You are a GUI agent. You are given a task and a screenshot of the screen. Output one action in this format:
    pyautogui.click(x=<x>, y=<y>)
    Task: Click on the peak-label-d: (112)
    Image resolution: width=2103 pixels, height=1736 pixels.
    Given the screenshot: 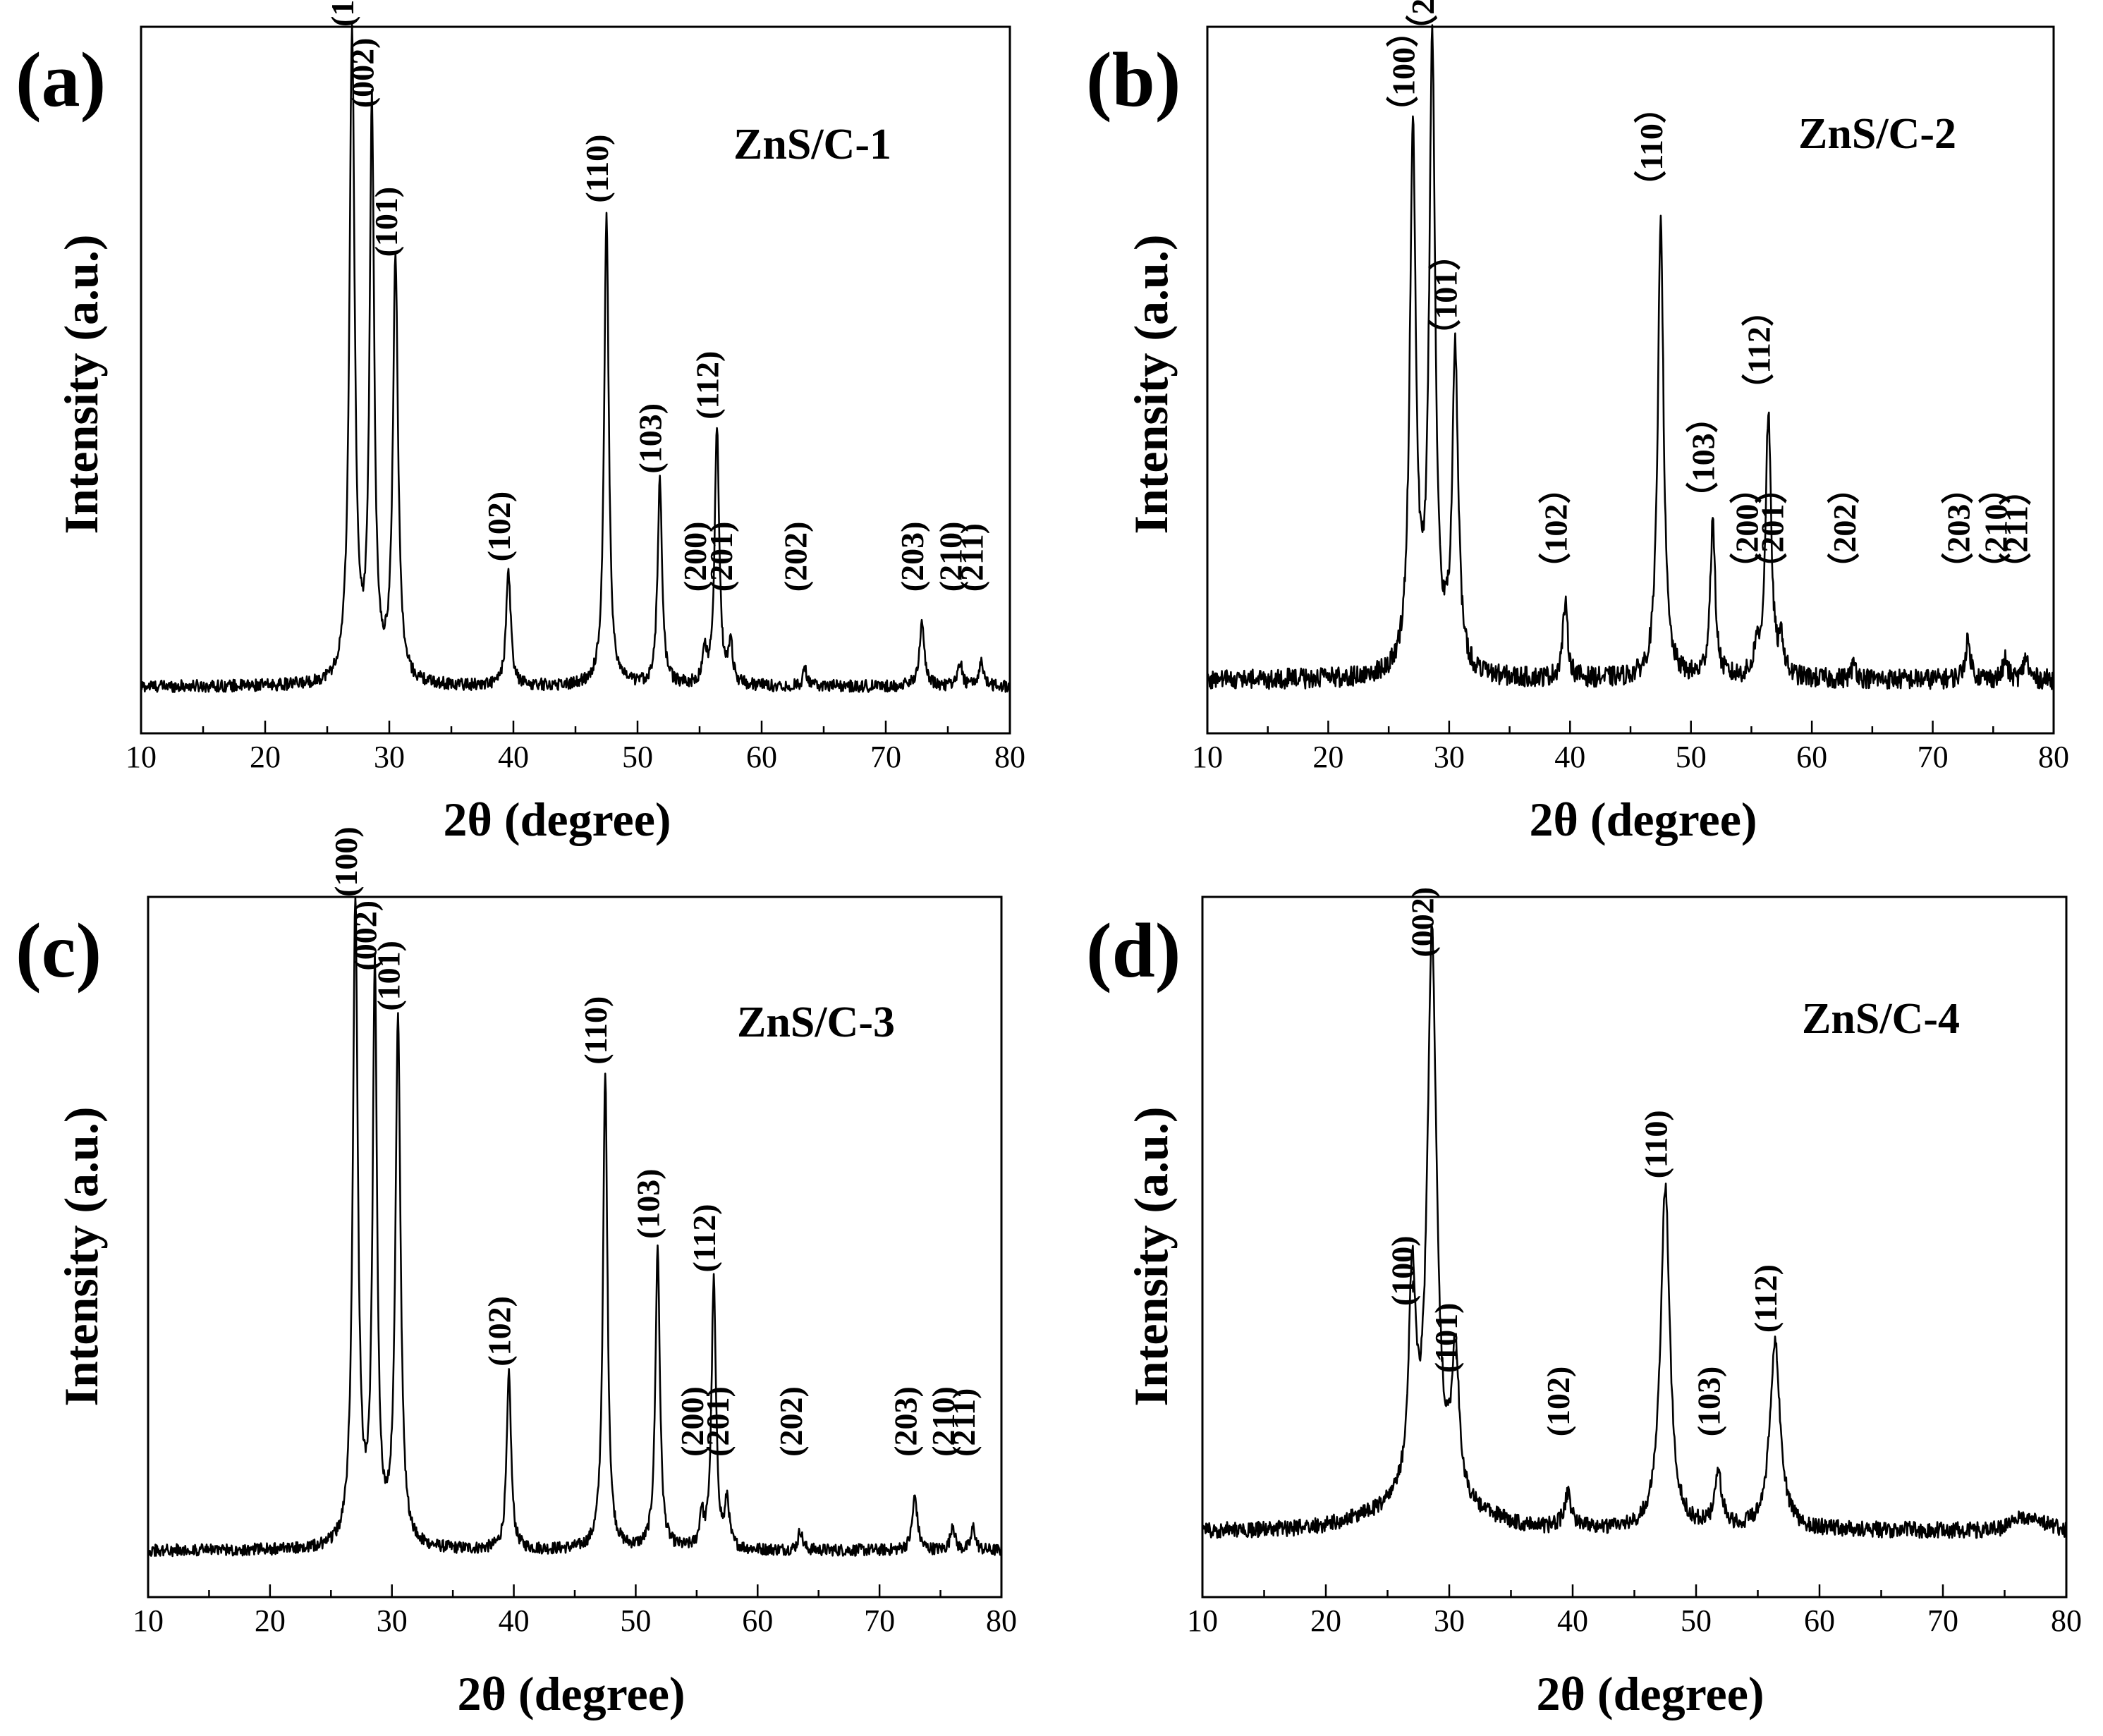 What is the action you would take?
    pyautogui.click(x=1766, y=1298)
    